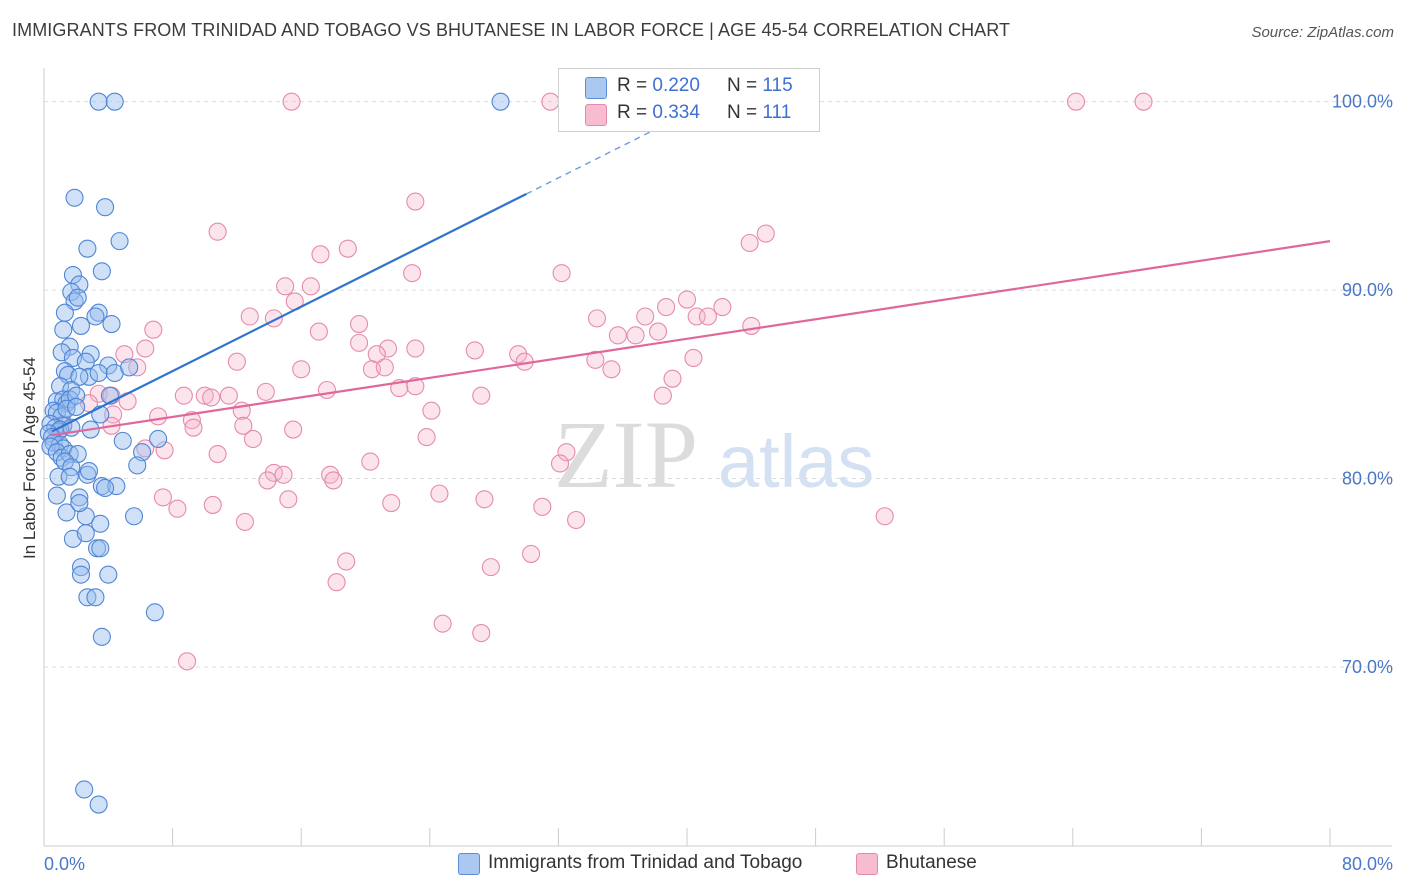 The image size is (1406, 892). What do you see at coordinates (676, 85) in the screenshot?
I see `legend-r-value-trinidad: 0.220` at bounding box center [676, 85].